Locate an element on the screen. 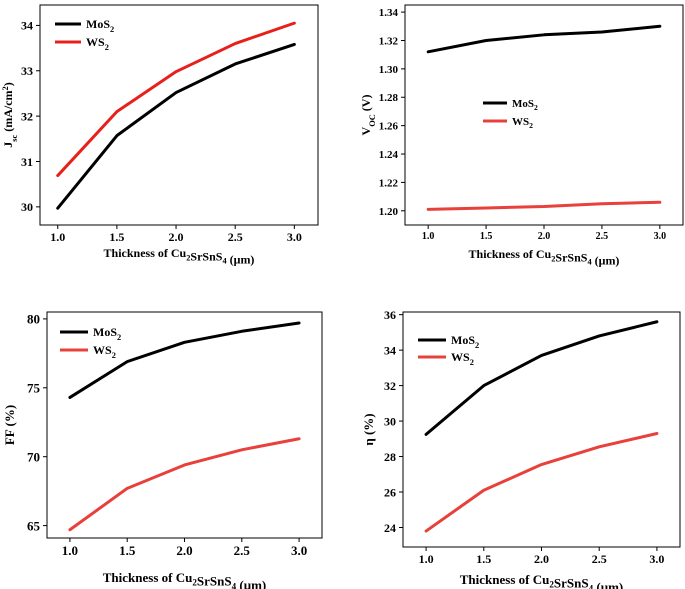 This screenshot has height=589, width=685. voc-y-axis-label: VOC (V) is located at coordinates (368, 115).